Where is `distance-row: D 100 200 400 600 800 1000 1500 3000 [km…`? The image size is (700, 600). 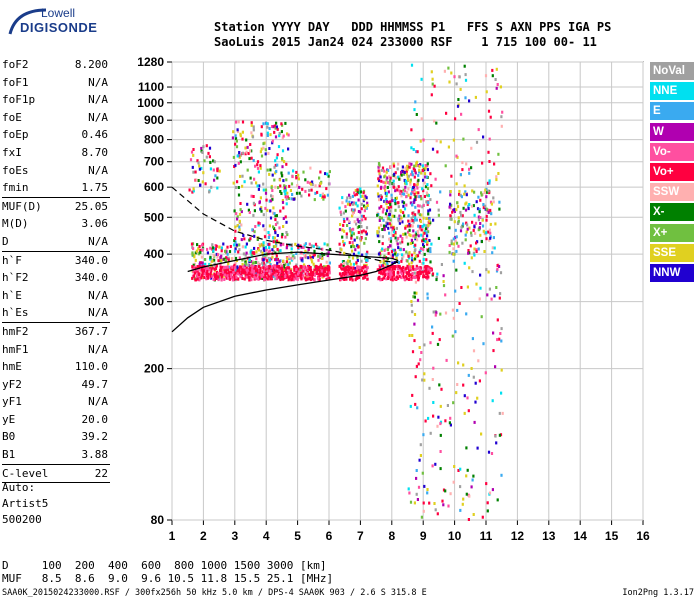
distance-row: D 100 200 400 600 800 1000 1500 3000 [km… is located at coordinates (164, 565).